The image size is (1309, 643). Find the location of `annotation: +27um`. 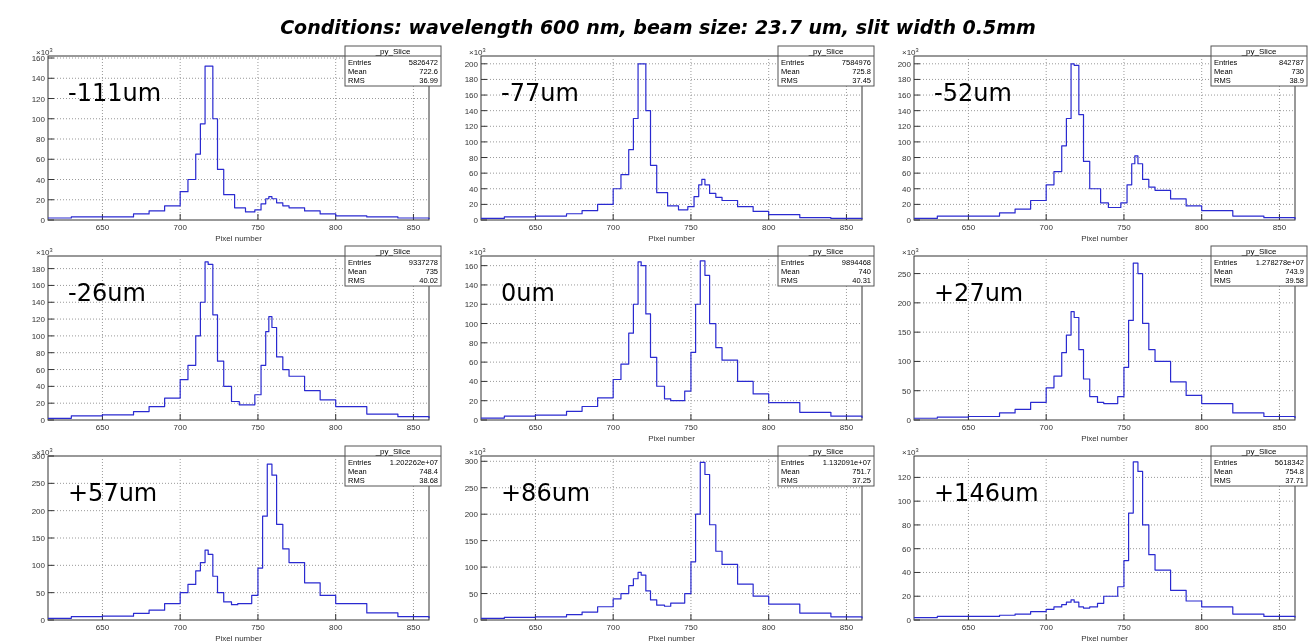

annotation: +27um is located at coordinates (979, 293).